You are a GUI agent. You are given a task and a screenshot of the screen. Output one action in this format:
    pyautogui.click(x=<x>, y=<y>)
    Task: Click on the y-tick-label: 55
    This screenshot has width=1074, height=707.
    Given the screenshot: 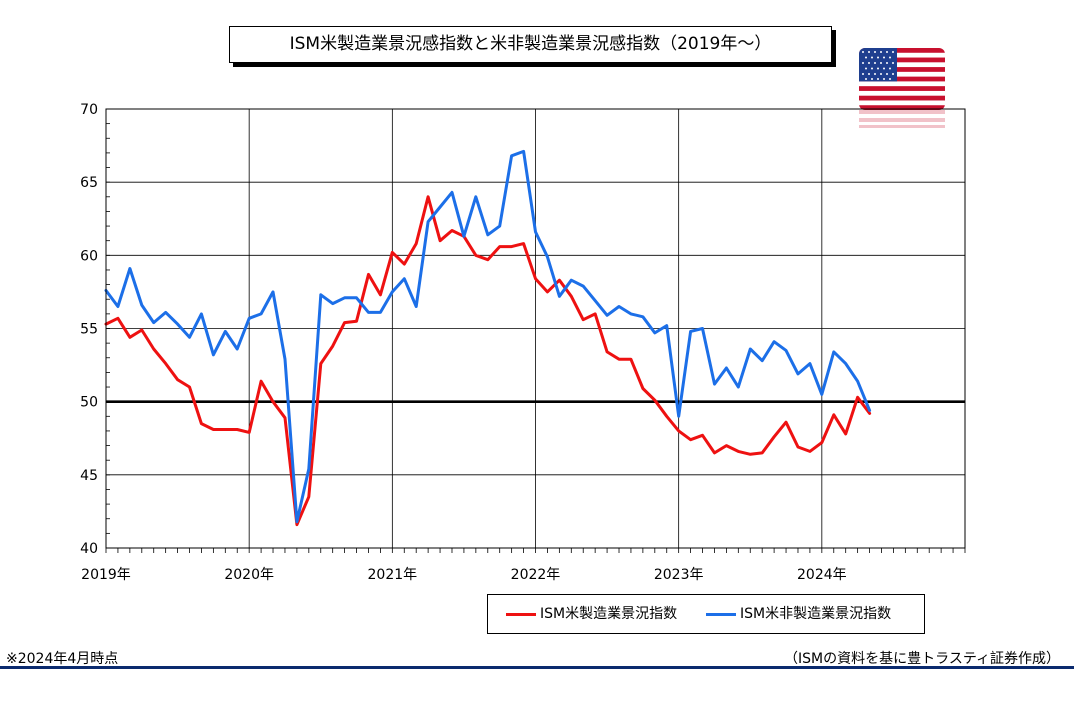 What is the action you would take?
    pyautogui.click(x=89, y=330)
    